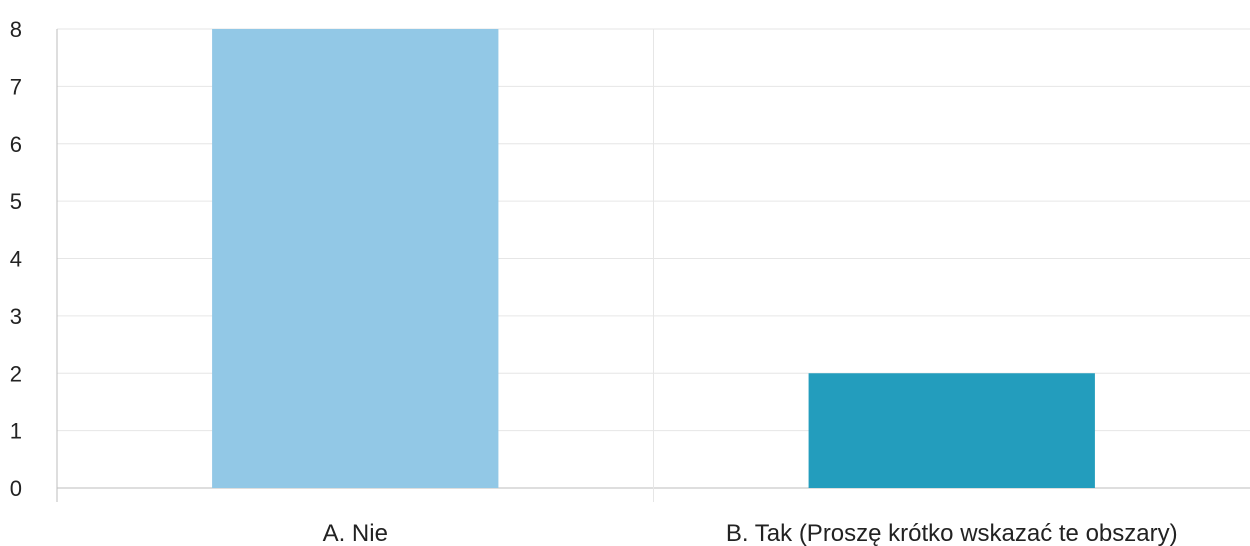  What do you see at coordinates (16, 373) in the screenshot?
I see `y-tick-label-2: 2` at bounding box center [16, 373].